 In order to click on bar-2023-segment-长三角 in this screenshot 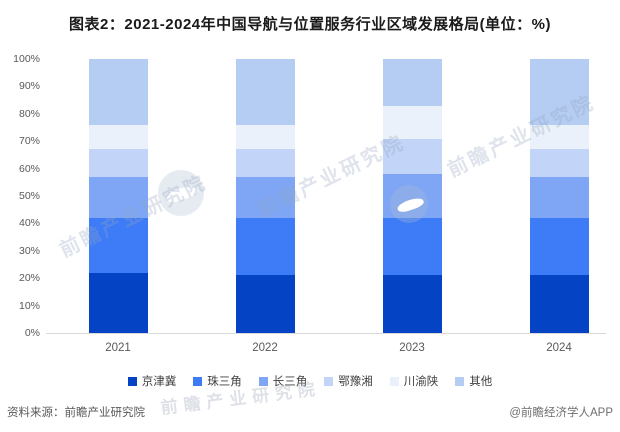, I will do `click(412, 196)`.